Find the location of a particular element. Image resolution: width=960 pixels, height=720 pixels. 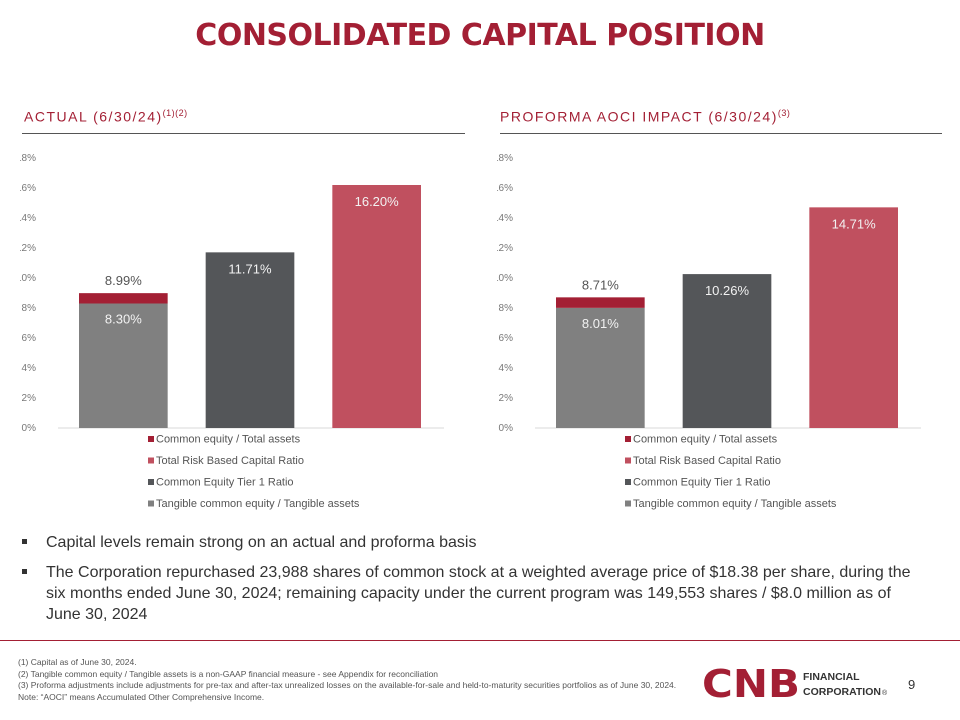

actual-section-heading: ACTUAL (6/30/24)(1)(2) is located at coordinates (106, 116).